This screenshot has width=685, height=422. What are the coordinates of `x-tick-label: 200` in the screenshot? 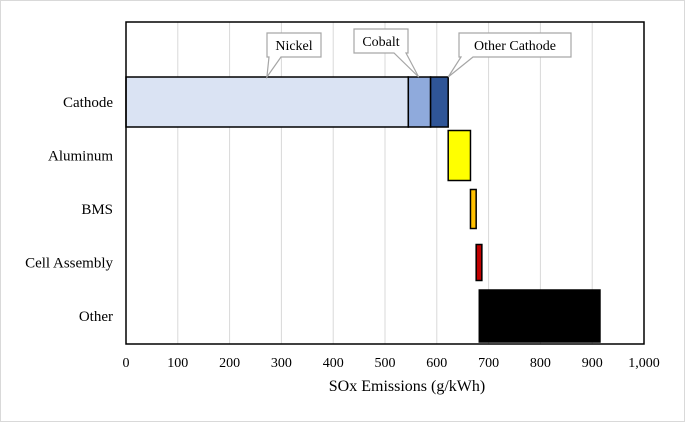 It's located at (229, 363).